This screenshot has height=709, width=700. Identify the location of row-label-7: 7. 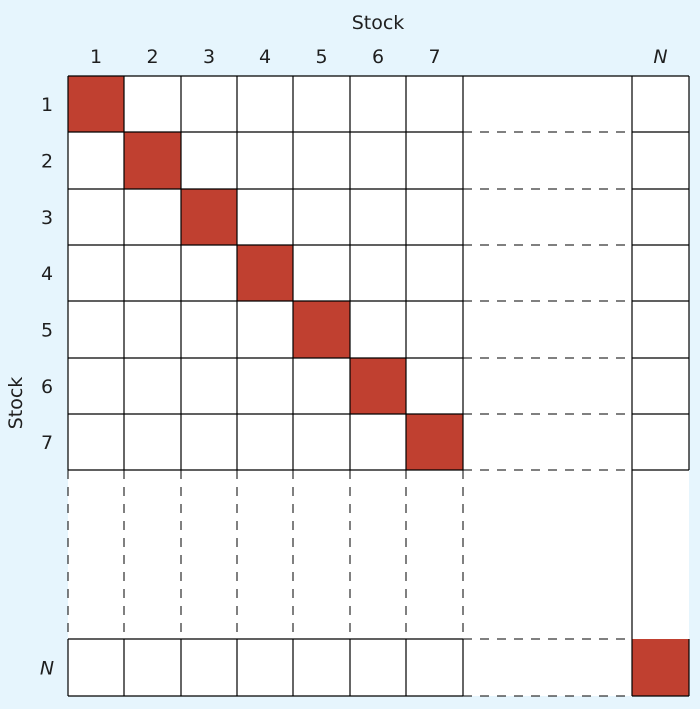
(47, 443).